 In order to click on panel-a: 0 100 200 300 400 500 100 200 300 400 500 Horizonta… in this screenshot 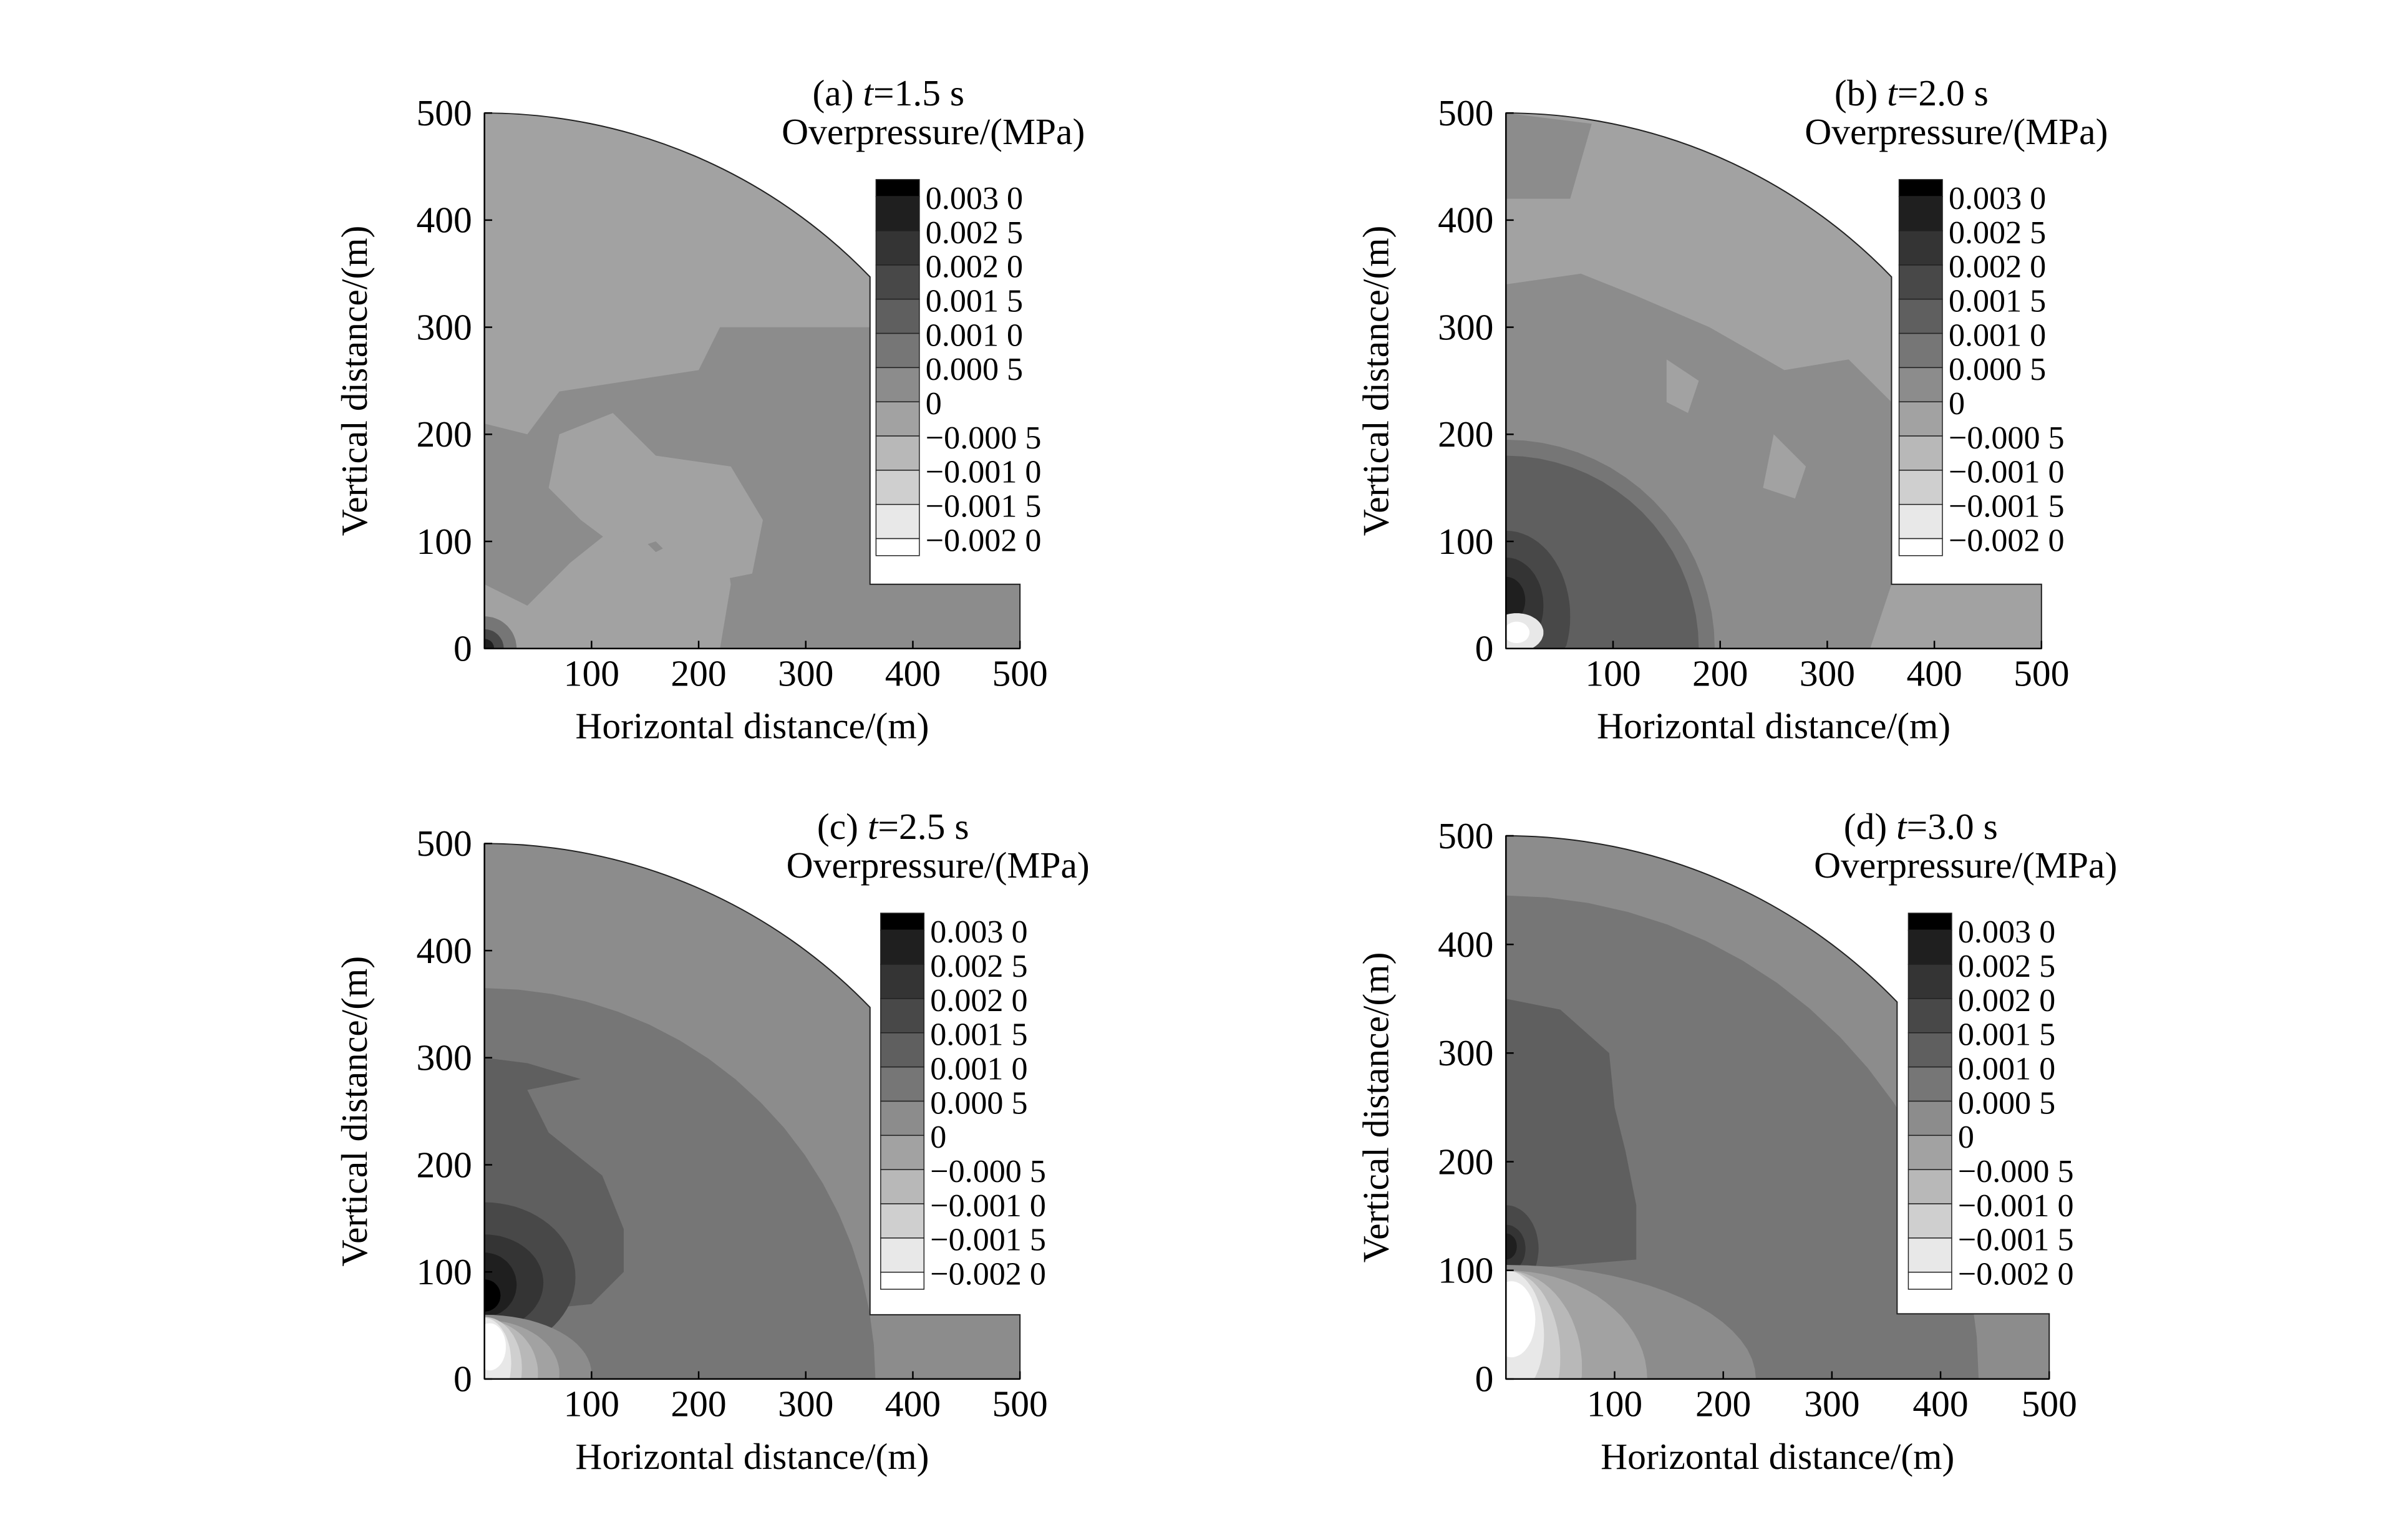, I will do `click(709, 409)`.